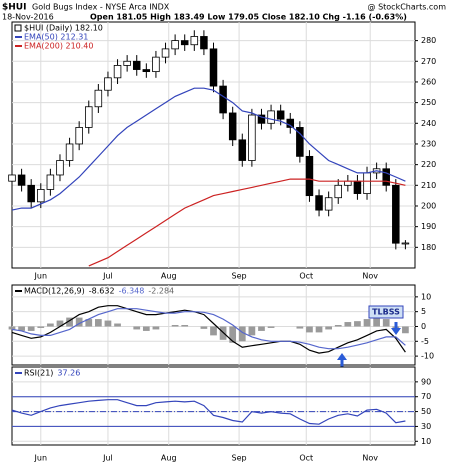 Image resolution: width=450 pixels, height=467 pixels. Describe the element at coordinates (426, 441) in the screenshot. I see `y-tick-label: 10` at that location.